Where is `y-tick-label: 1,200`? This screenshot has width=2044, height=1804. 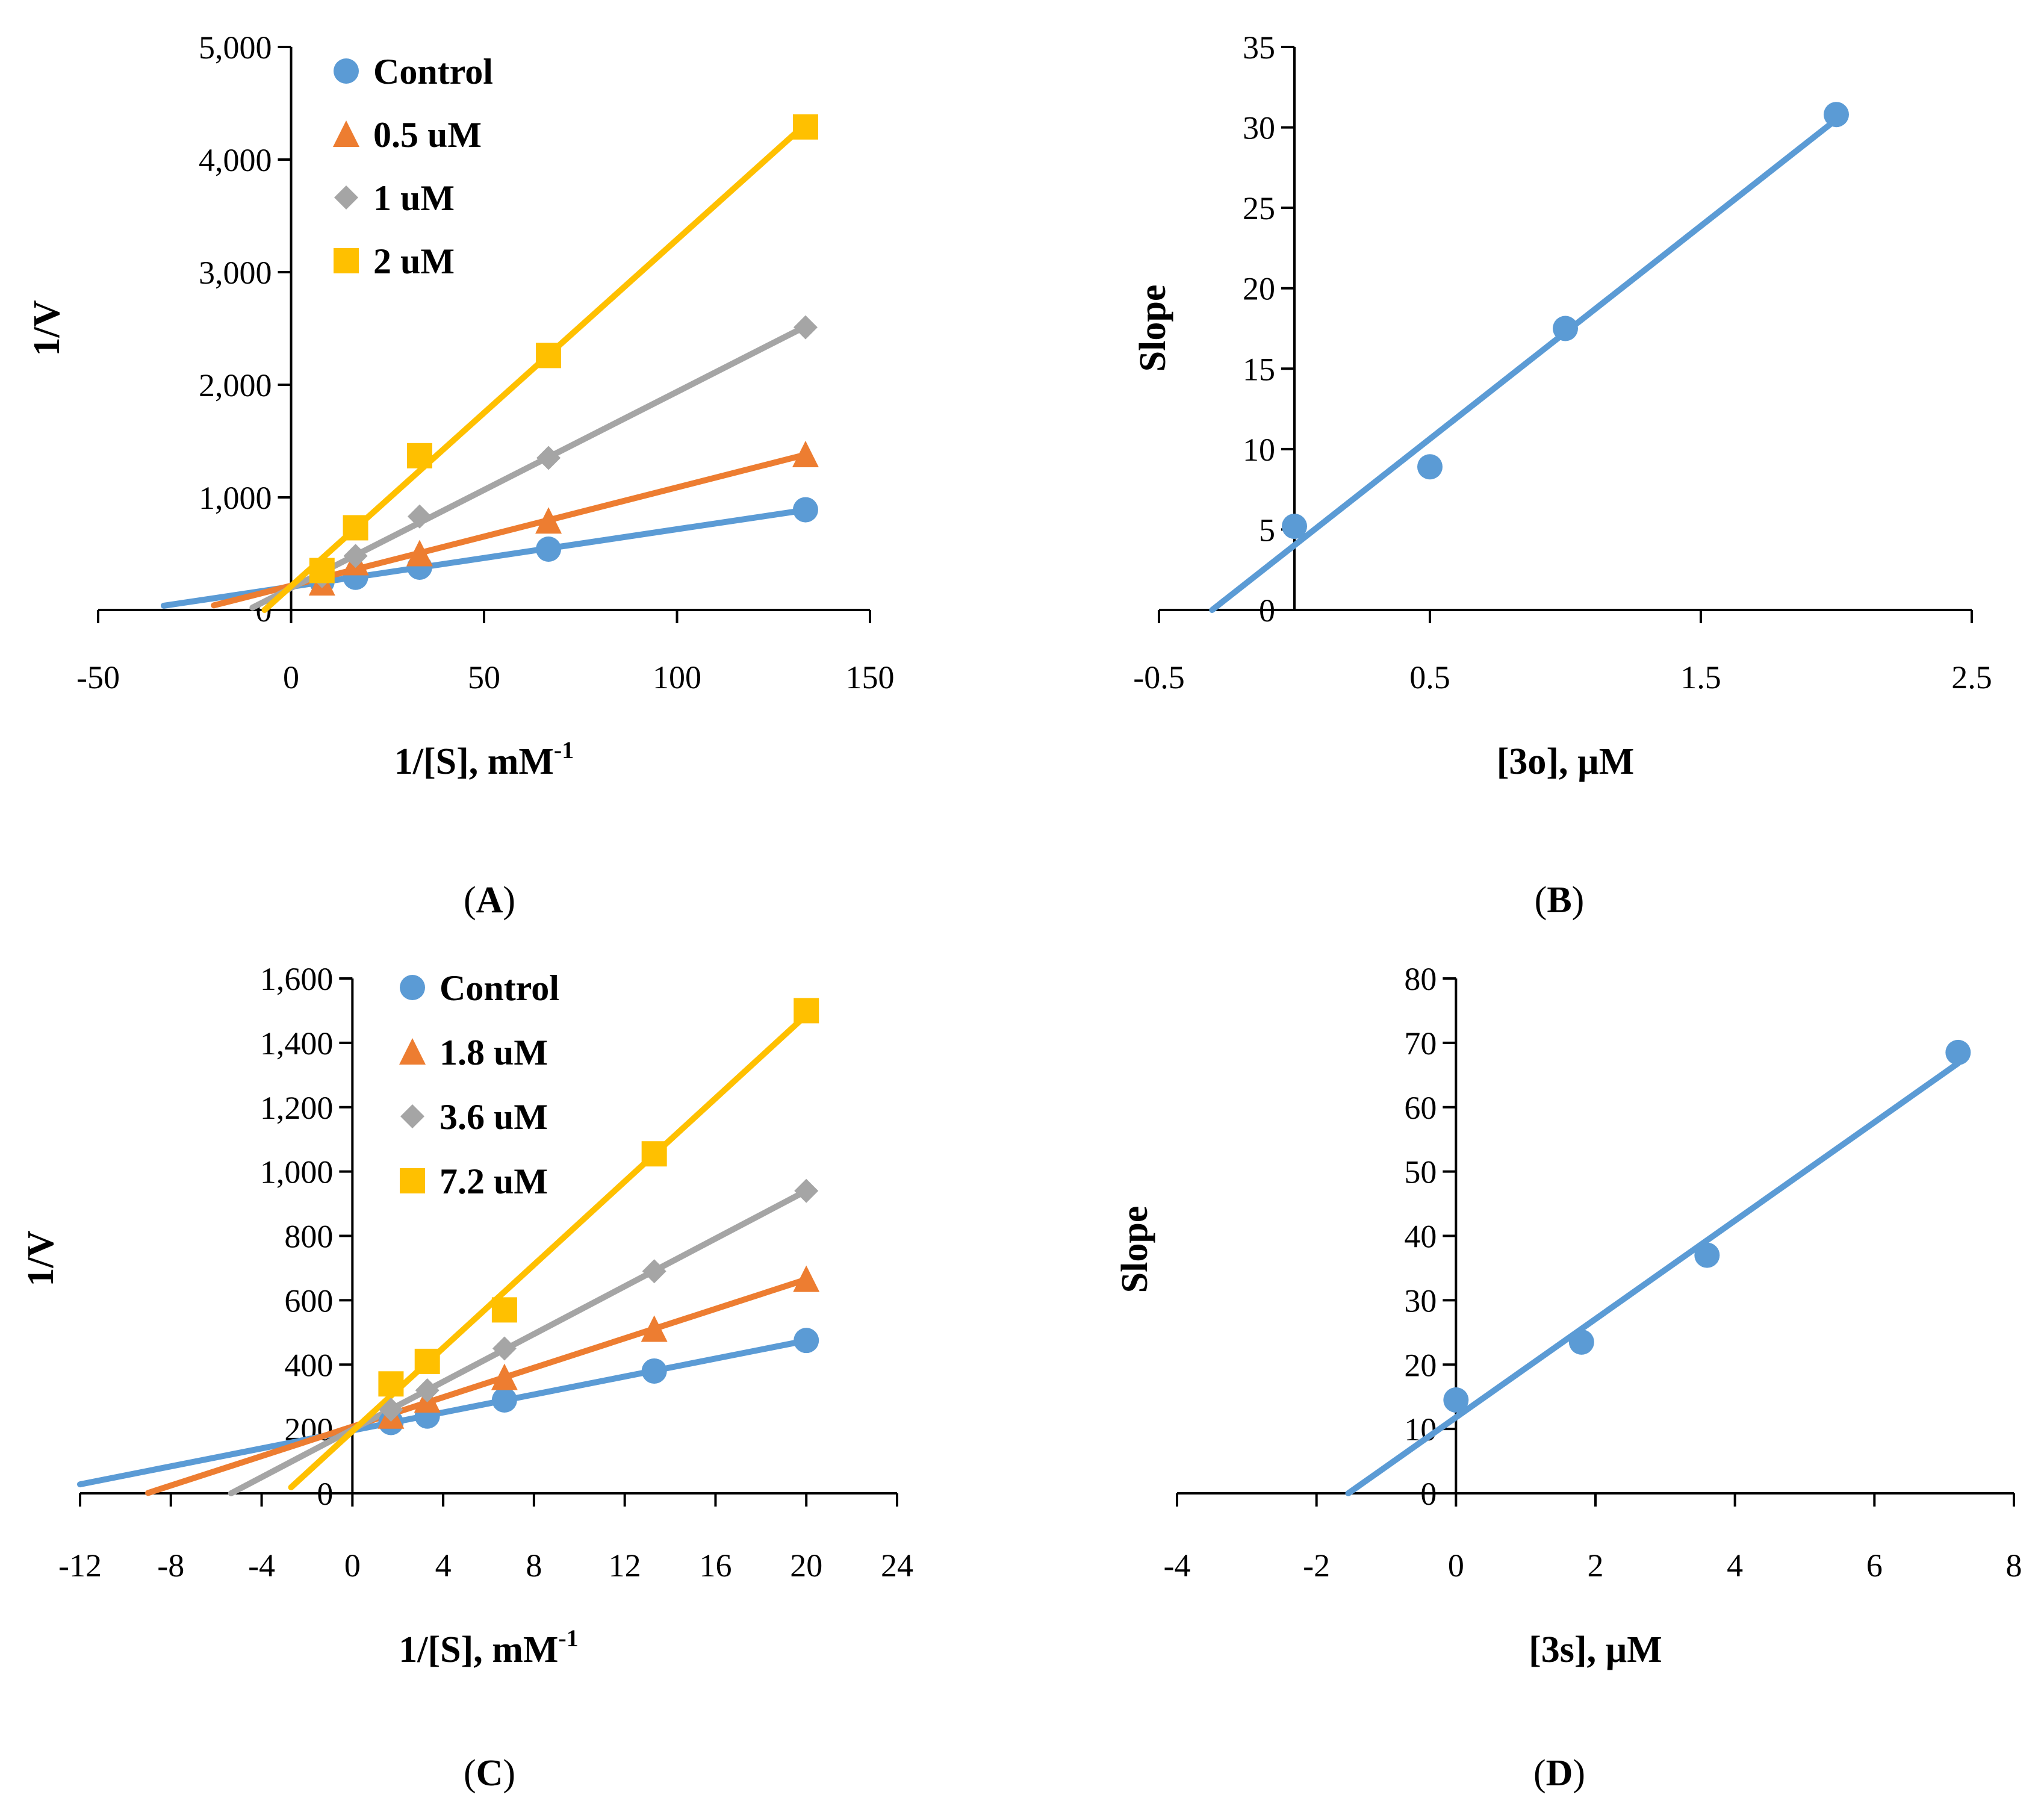
y-tick-label: 1,200 is located at coordinates (297, 1108).